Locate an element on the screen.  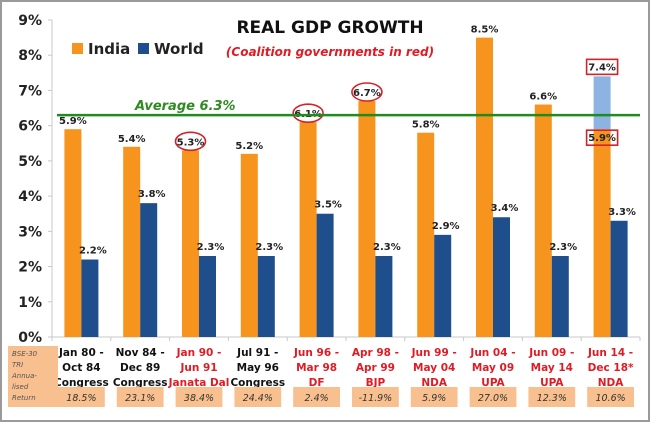
bar-india-extra is located at coordinates (602, 103).